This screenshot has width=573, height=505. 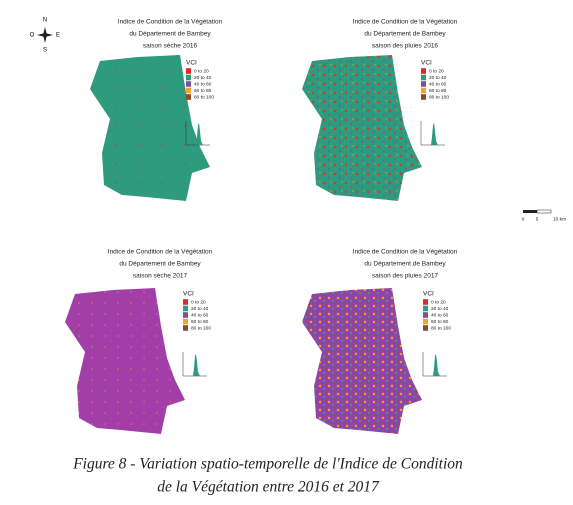 What do you see at coordinates (405, 46) in the screenshot?
I see `panel-title: saison des pluies 2016` at bounding box center [405, 46].